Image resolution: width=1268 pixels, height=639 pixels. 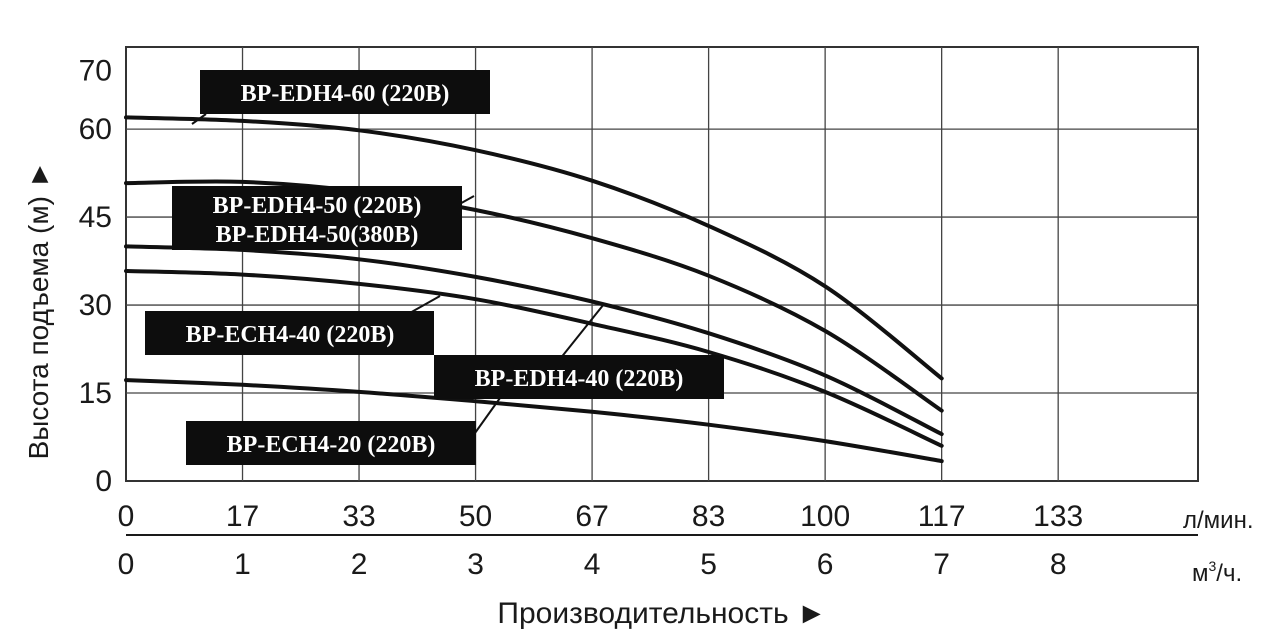 What do you see at coordinates (126, 564) in the screenshot?
I see `x-tick-label-m3h: 0` at bounding box center [126, 564].